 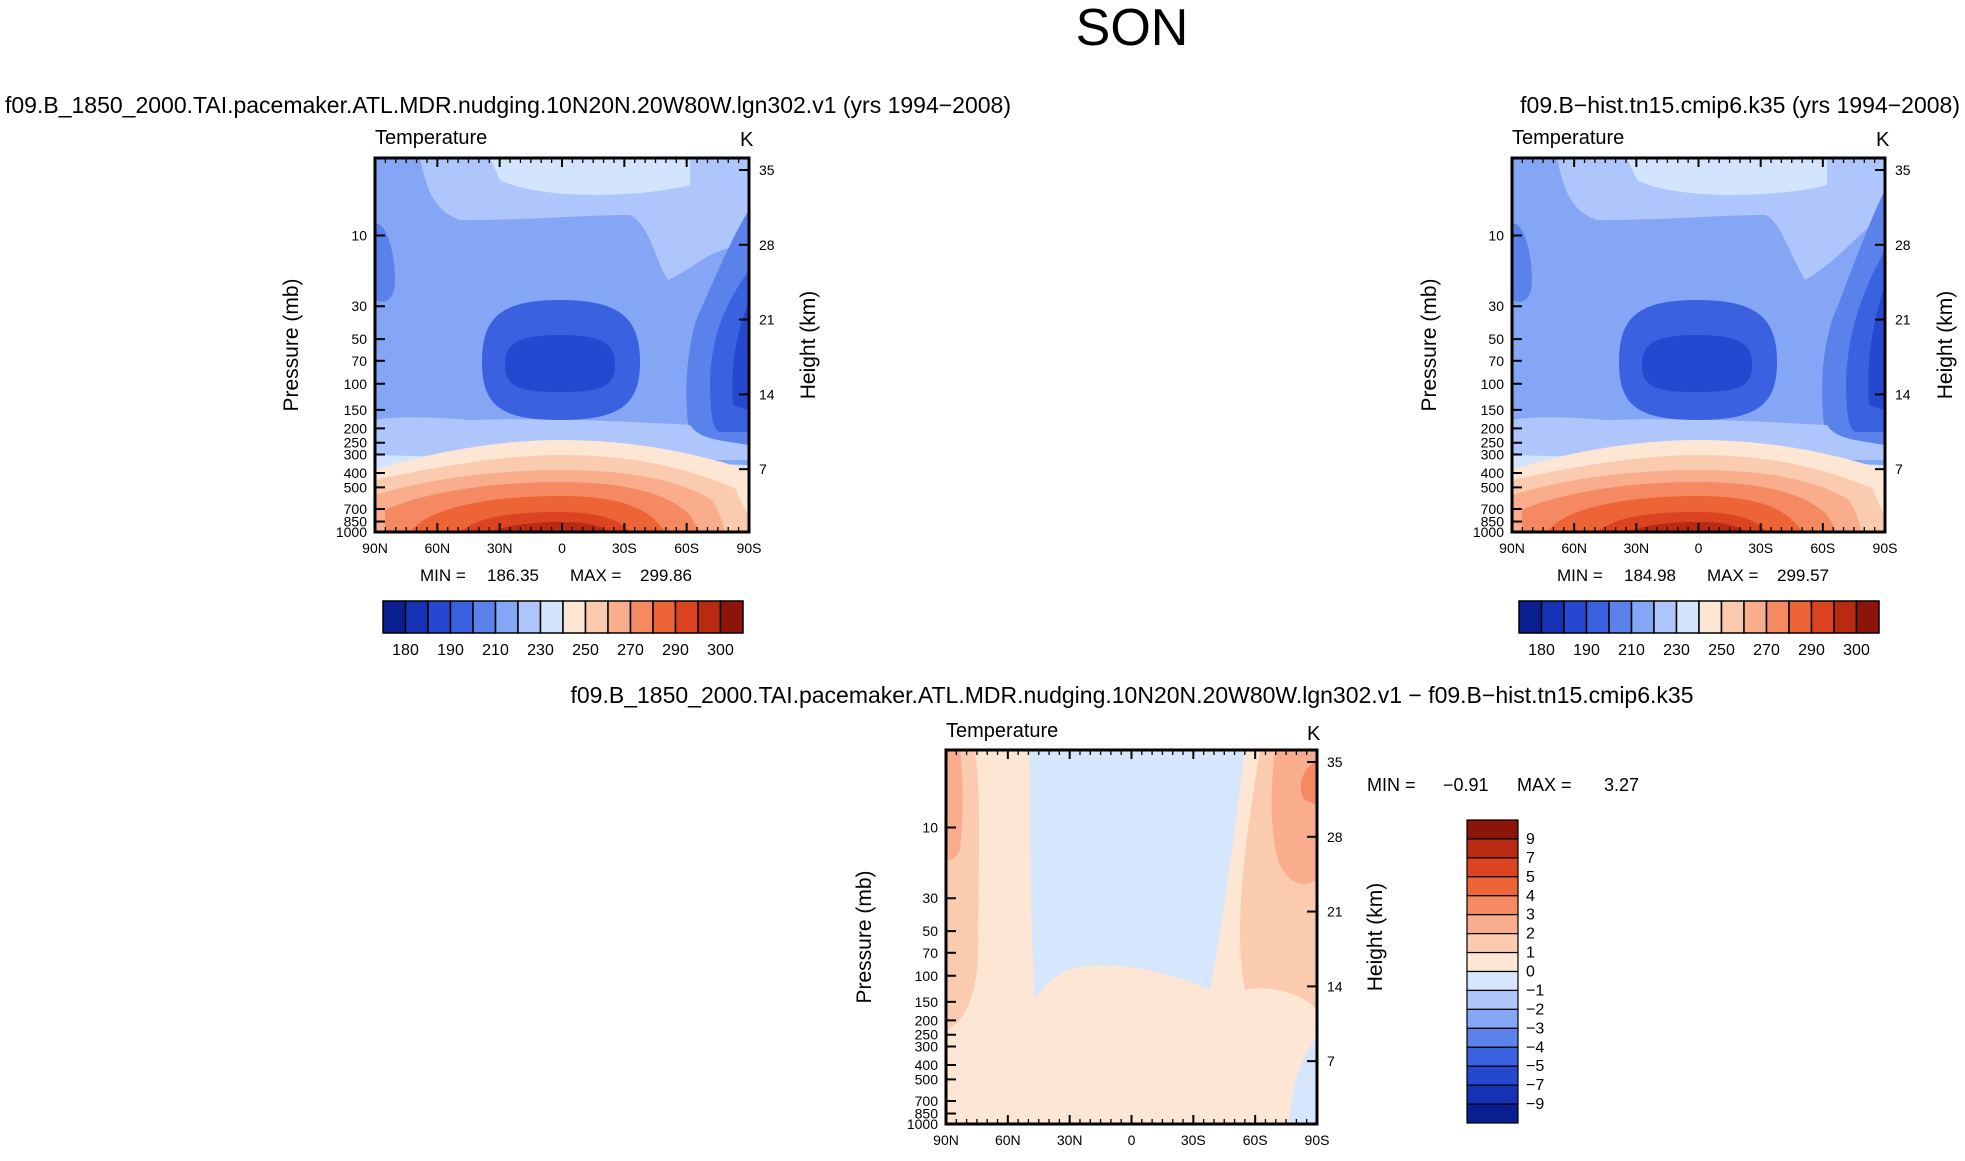 I want to click on colorbar-label: 190, so click(x=1586, y=650).